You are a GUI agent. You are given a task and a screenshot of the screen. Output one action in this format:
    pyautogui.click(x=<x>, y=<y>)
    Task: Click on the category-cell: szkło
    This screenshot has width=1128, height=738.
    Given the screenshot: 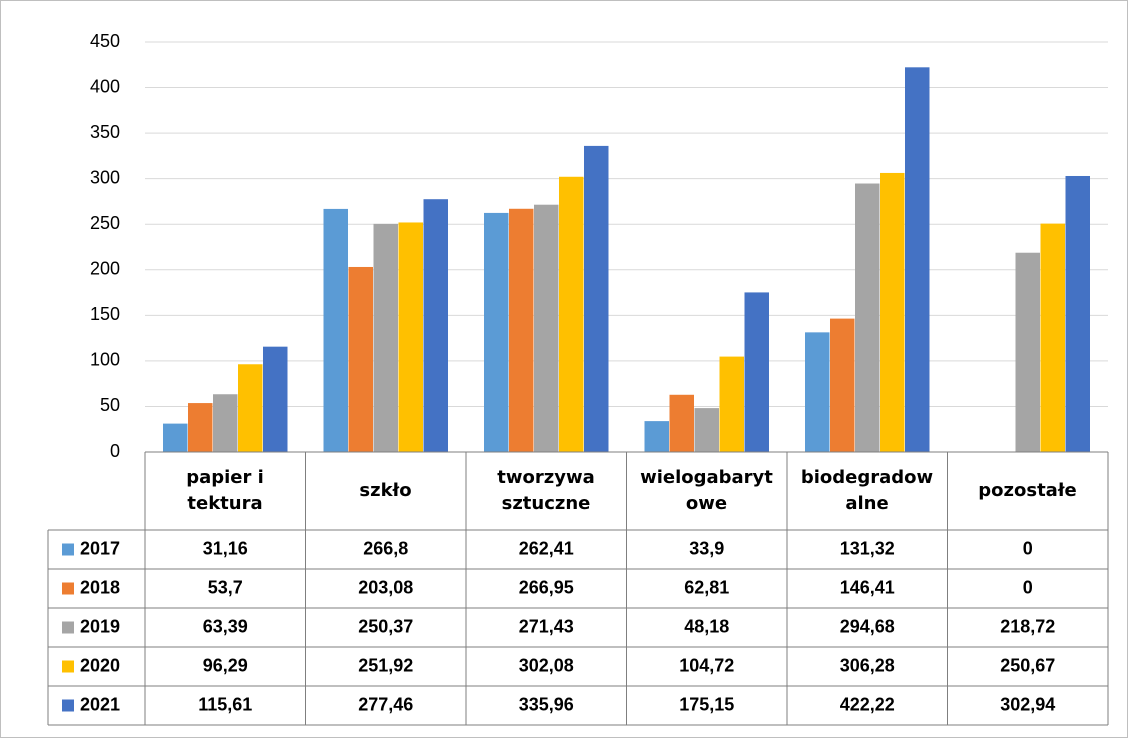 What is the action you would take?
    pyautogui.click(x=385, y=490)
    